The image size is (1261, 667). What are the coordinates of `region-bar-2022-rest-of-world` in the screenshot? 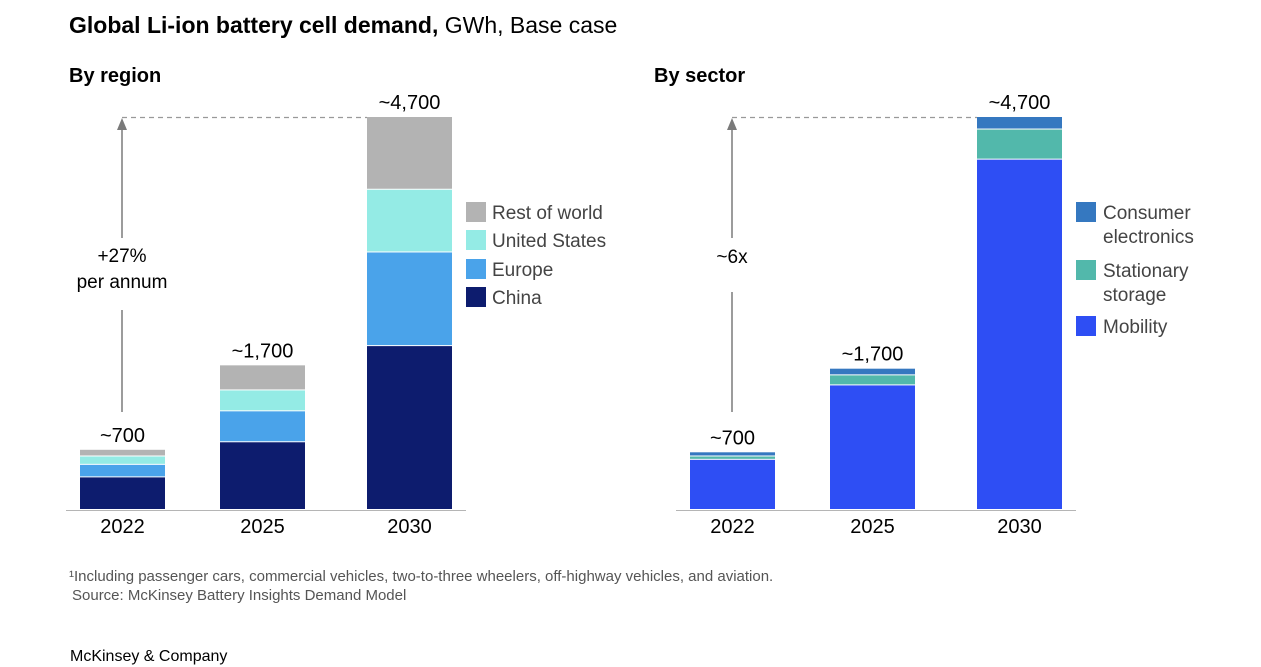 It's located at (122, 452).